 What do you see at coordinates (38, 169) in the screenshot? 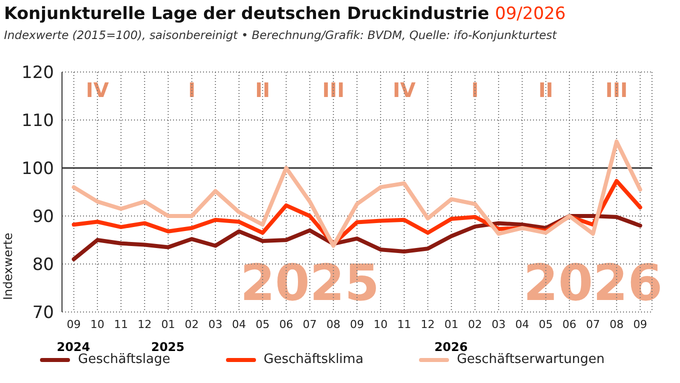
I see `y-tick-label: 100` at bounding box center [38, 169].